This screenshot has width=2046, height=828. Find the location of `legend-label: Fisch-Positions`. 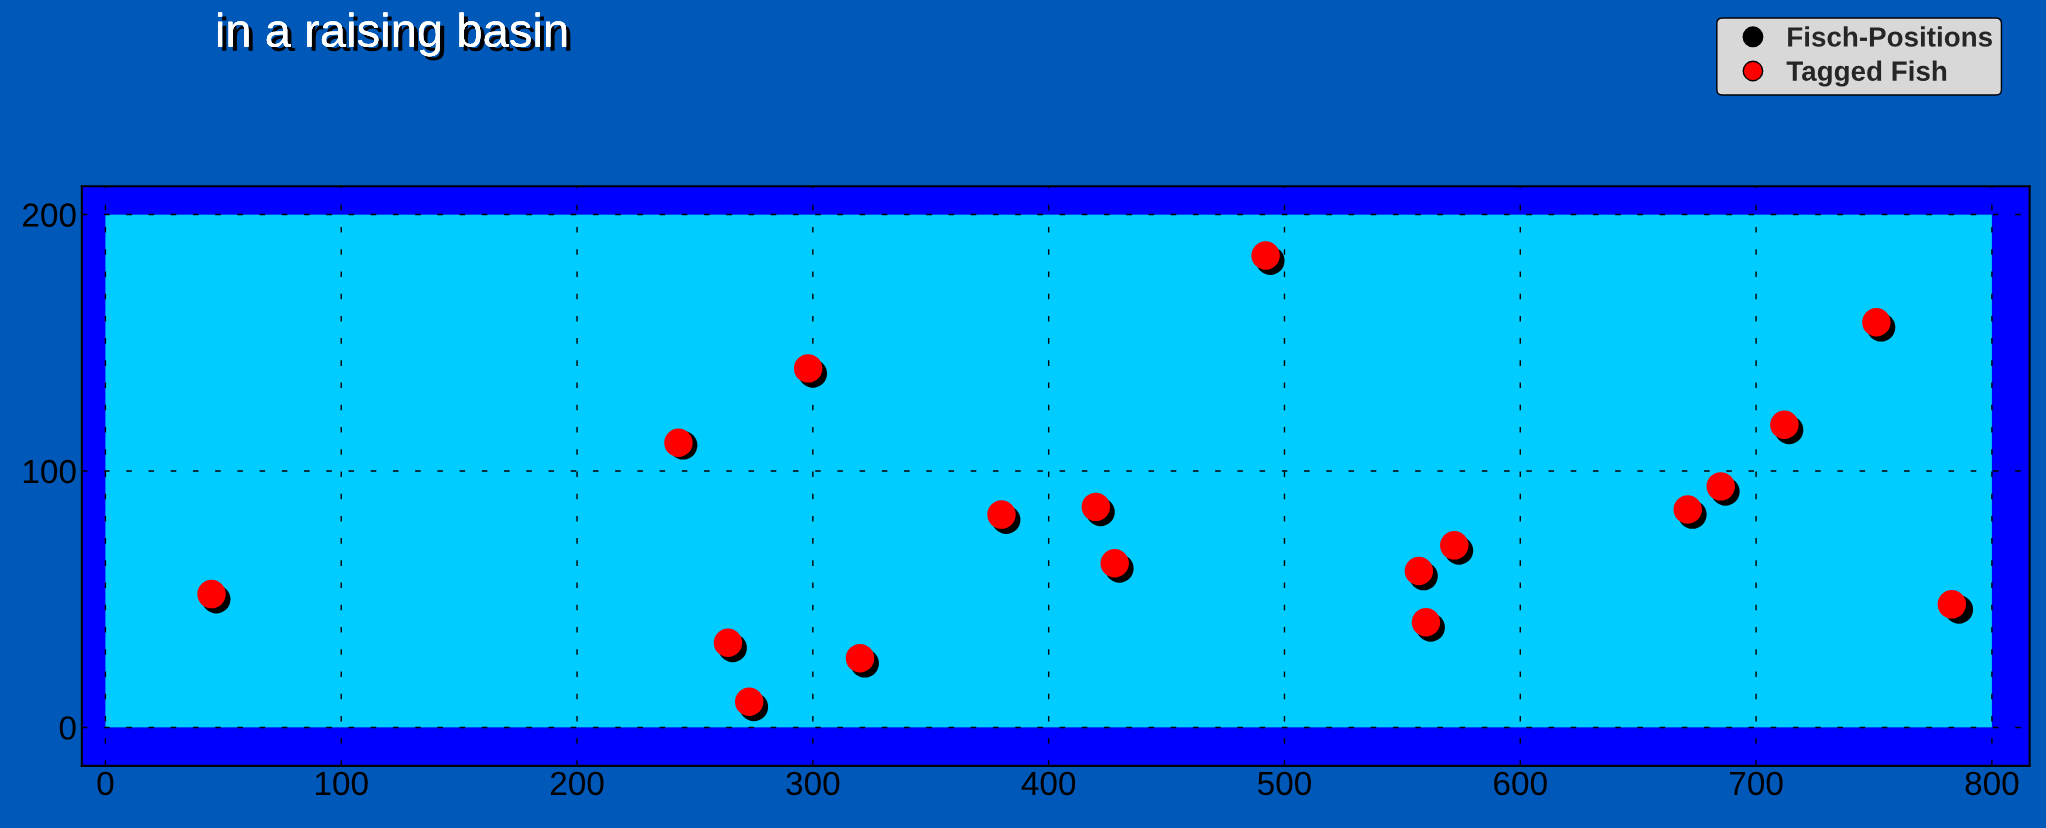

legend-label: Fisch-Positions is located at coordinates (1890, 36).